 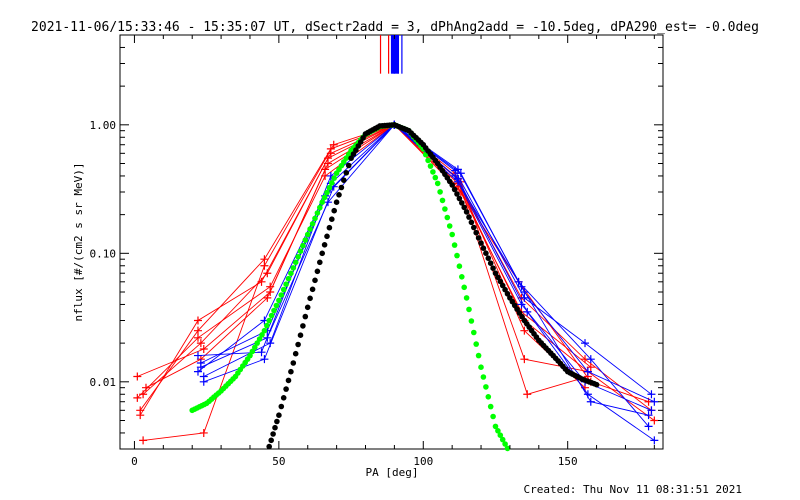 What do you see at coordinates (423, 461) in the screenshot?
I see `x-tick-label: 100` at bounding box center [423, 461].